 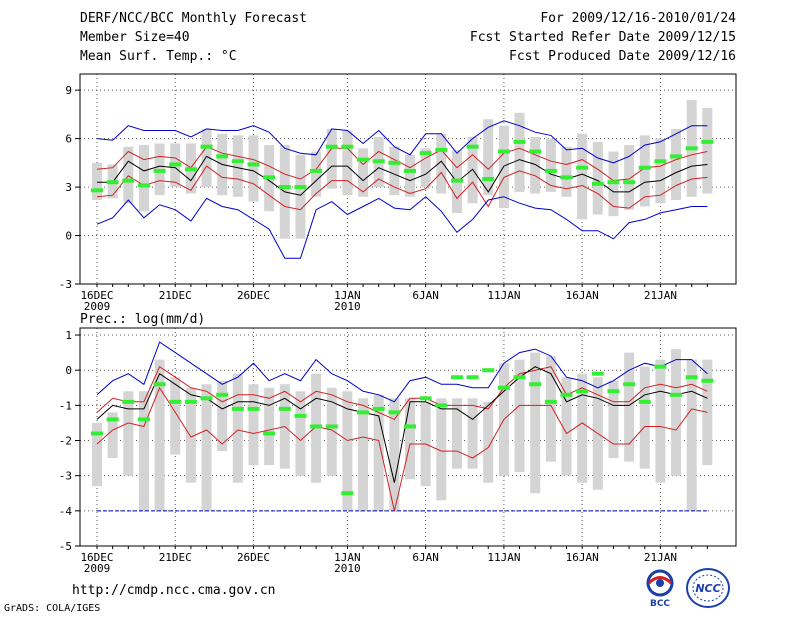 What do you see at coordinates (193, 18) in the screenshot?
I see `chart-title: DERF/NCC/BCC Monthly Forecast` at bounding box center [193, 18].